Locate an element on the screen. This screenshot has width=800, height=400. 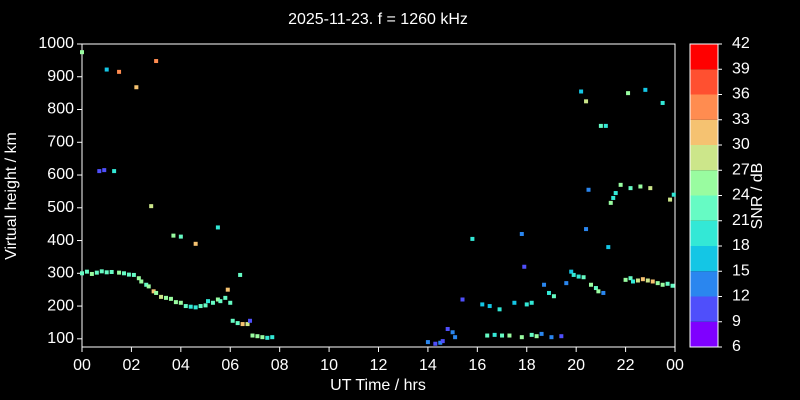
colorbar-tick-label: 9 is located at coordinates (736, 321).